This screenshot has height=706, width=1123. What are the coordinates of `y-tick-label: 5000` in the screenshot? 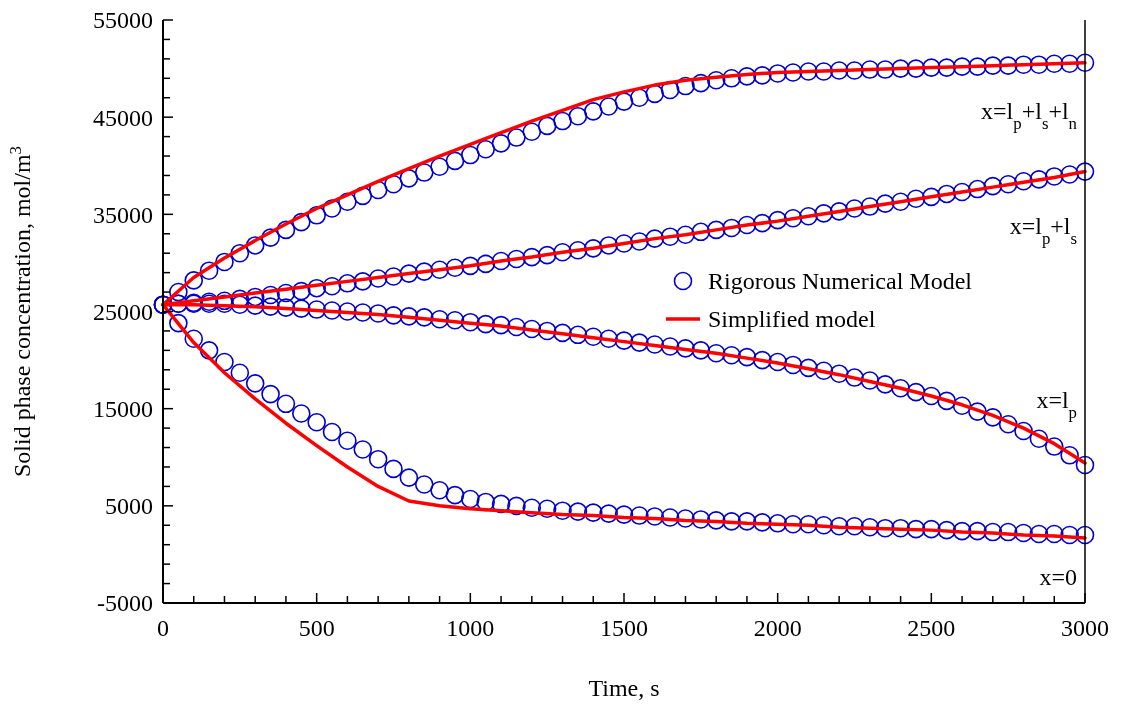 It's located at (129, 506).